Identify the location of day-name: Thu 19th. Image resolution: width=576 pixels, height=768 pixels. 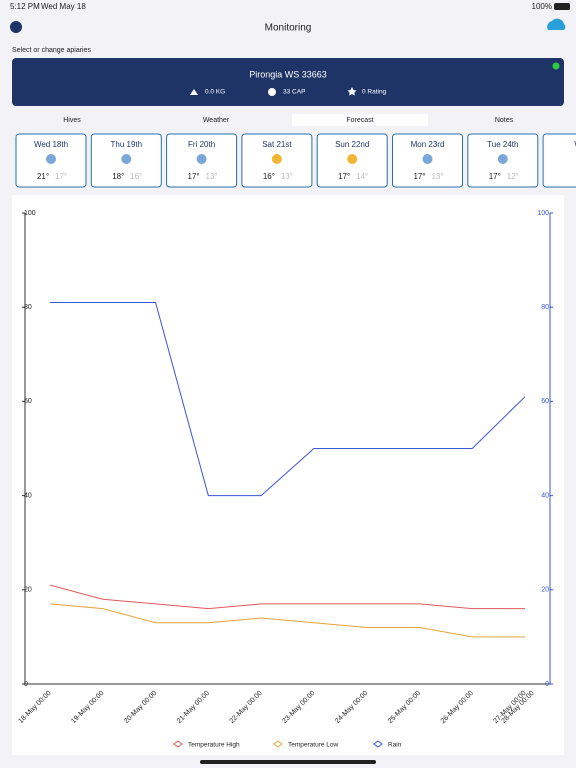
(127, 144).